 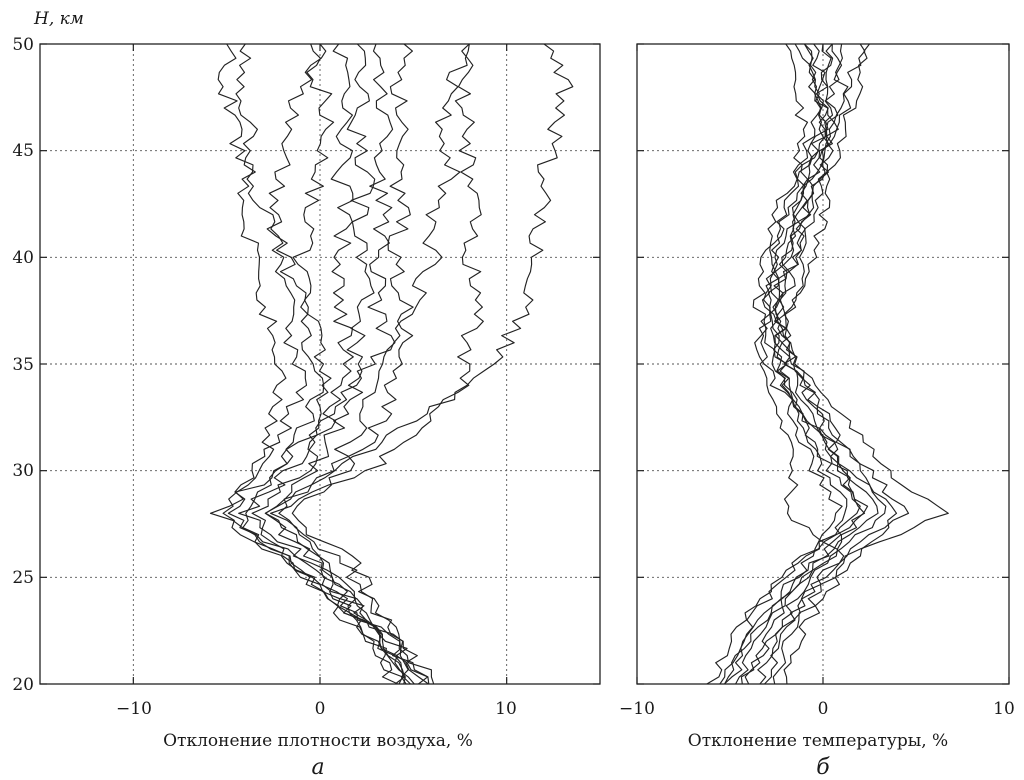 What do you see at coordinates (818, 741) in the screenshot?
I see `x-axis-label-temperature: Отклонение температуры, %` at bounding box center [818, 741].